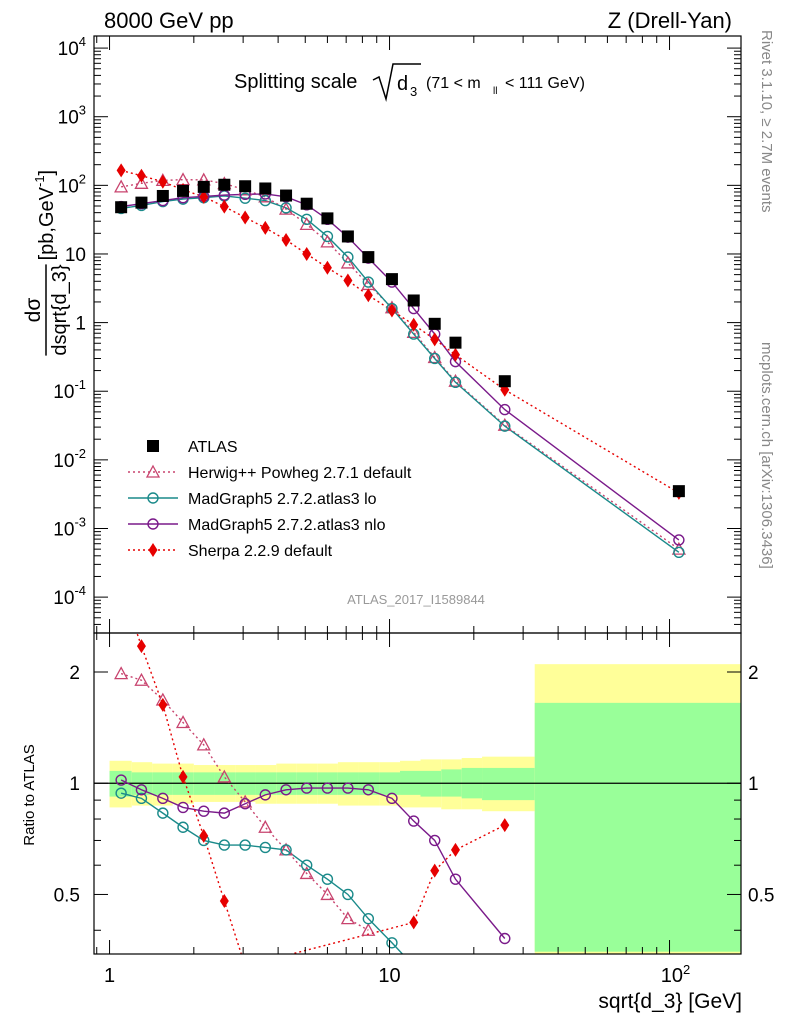 This screenshot has width=786, height=1024. Describe the element at coordinates (670, 20) in the screenshot. I see `header-right: Z (Drell-Yan)` at that location.